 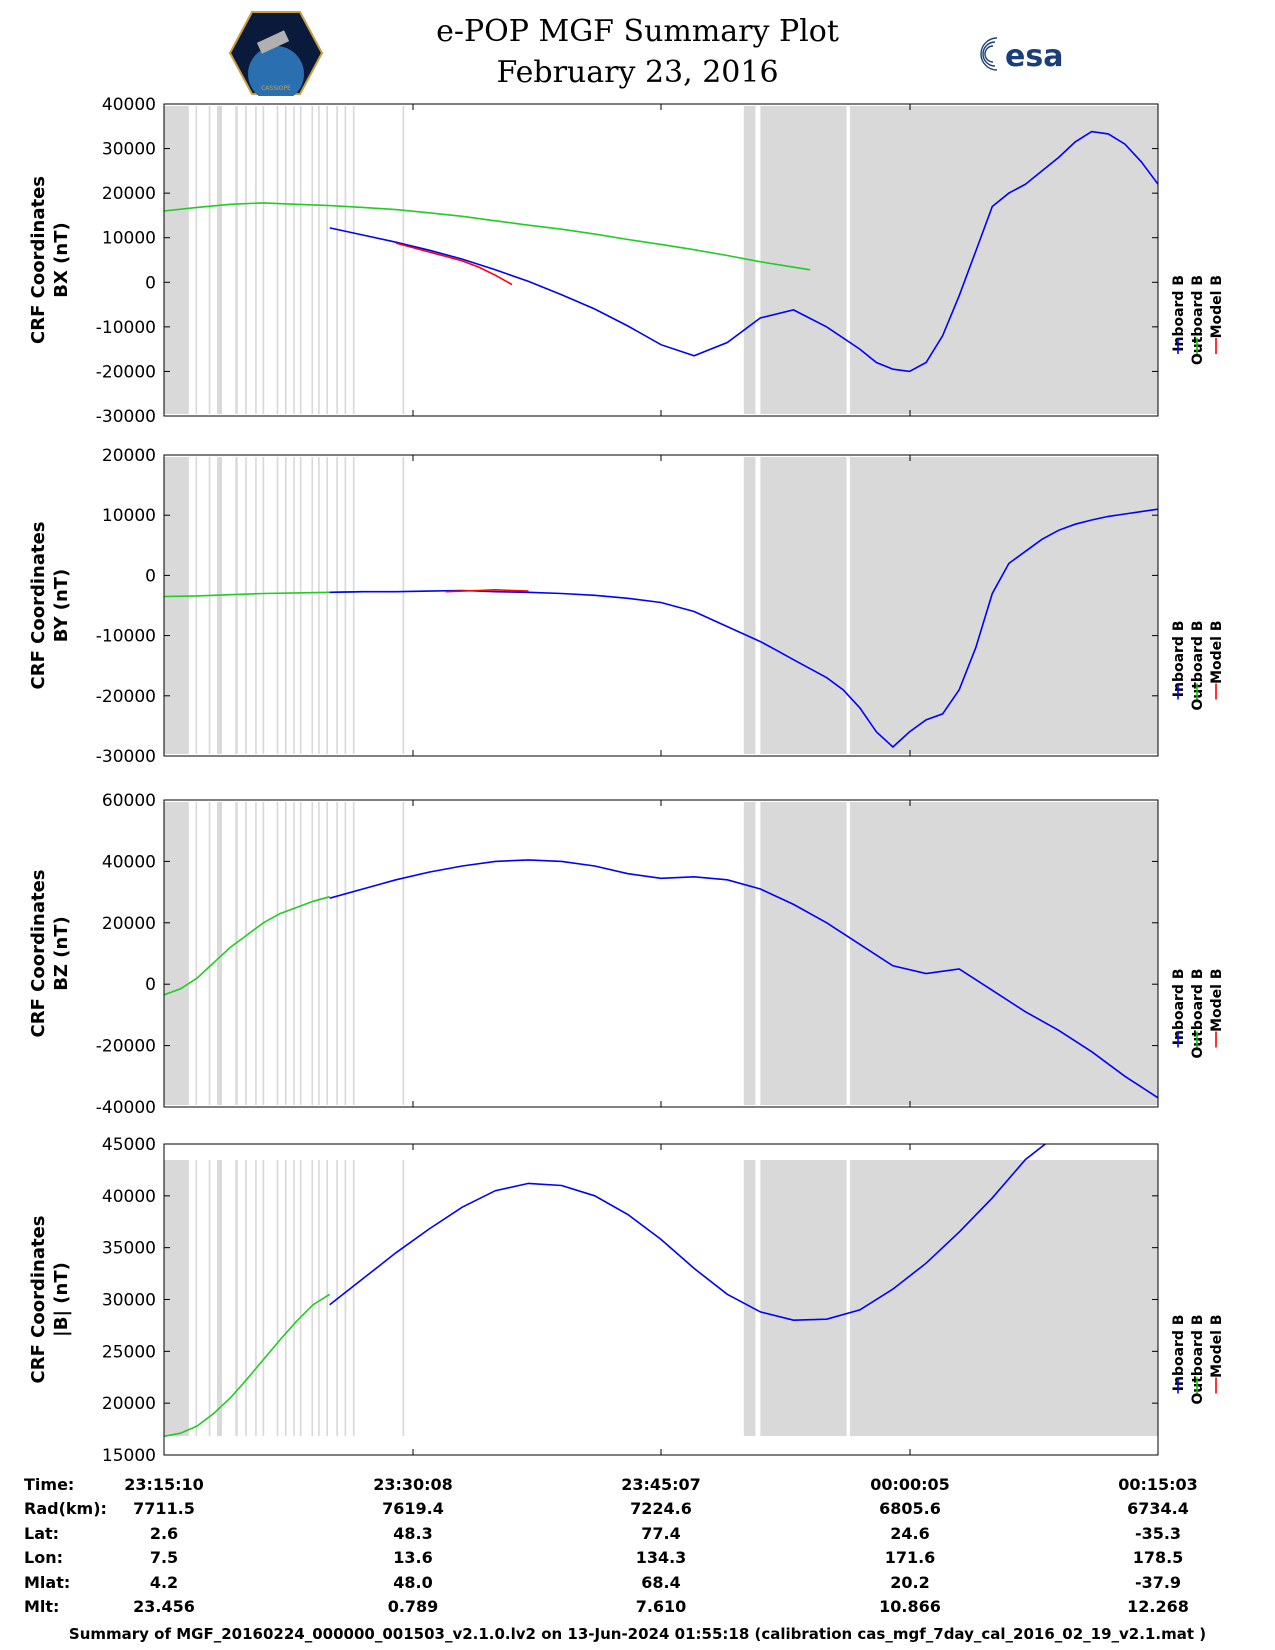 I want to click on y-axis-label-line1: CRF Coordinates, so click(x=38, y=606).